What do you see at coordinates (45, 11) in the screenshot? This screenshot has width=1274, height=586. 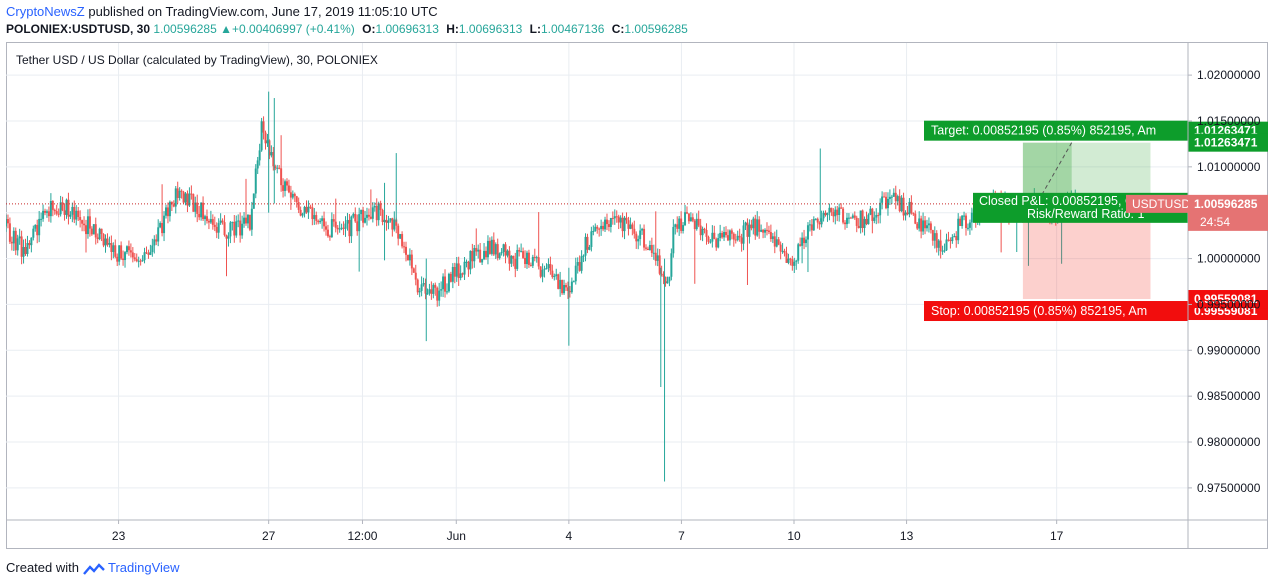 I see `author-link: CryptoNewsZ` at bounding box center [45, 11].